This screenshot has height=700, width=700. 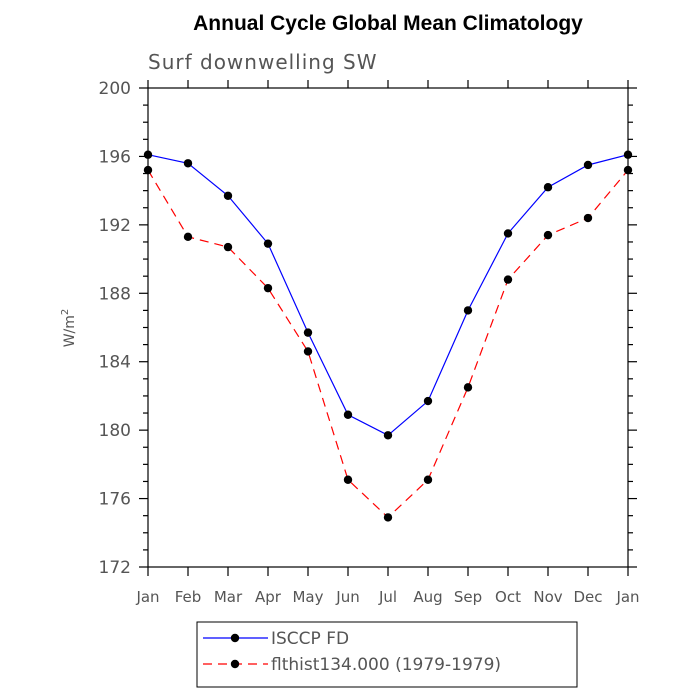 What do you see at coordinates (115, 157) in the screenshot?
I see `y-tick-label: 196` at bounding box center [115, 157].